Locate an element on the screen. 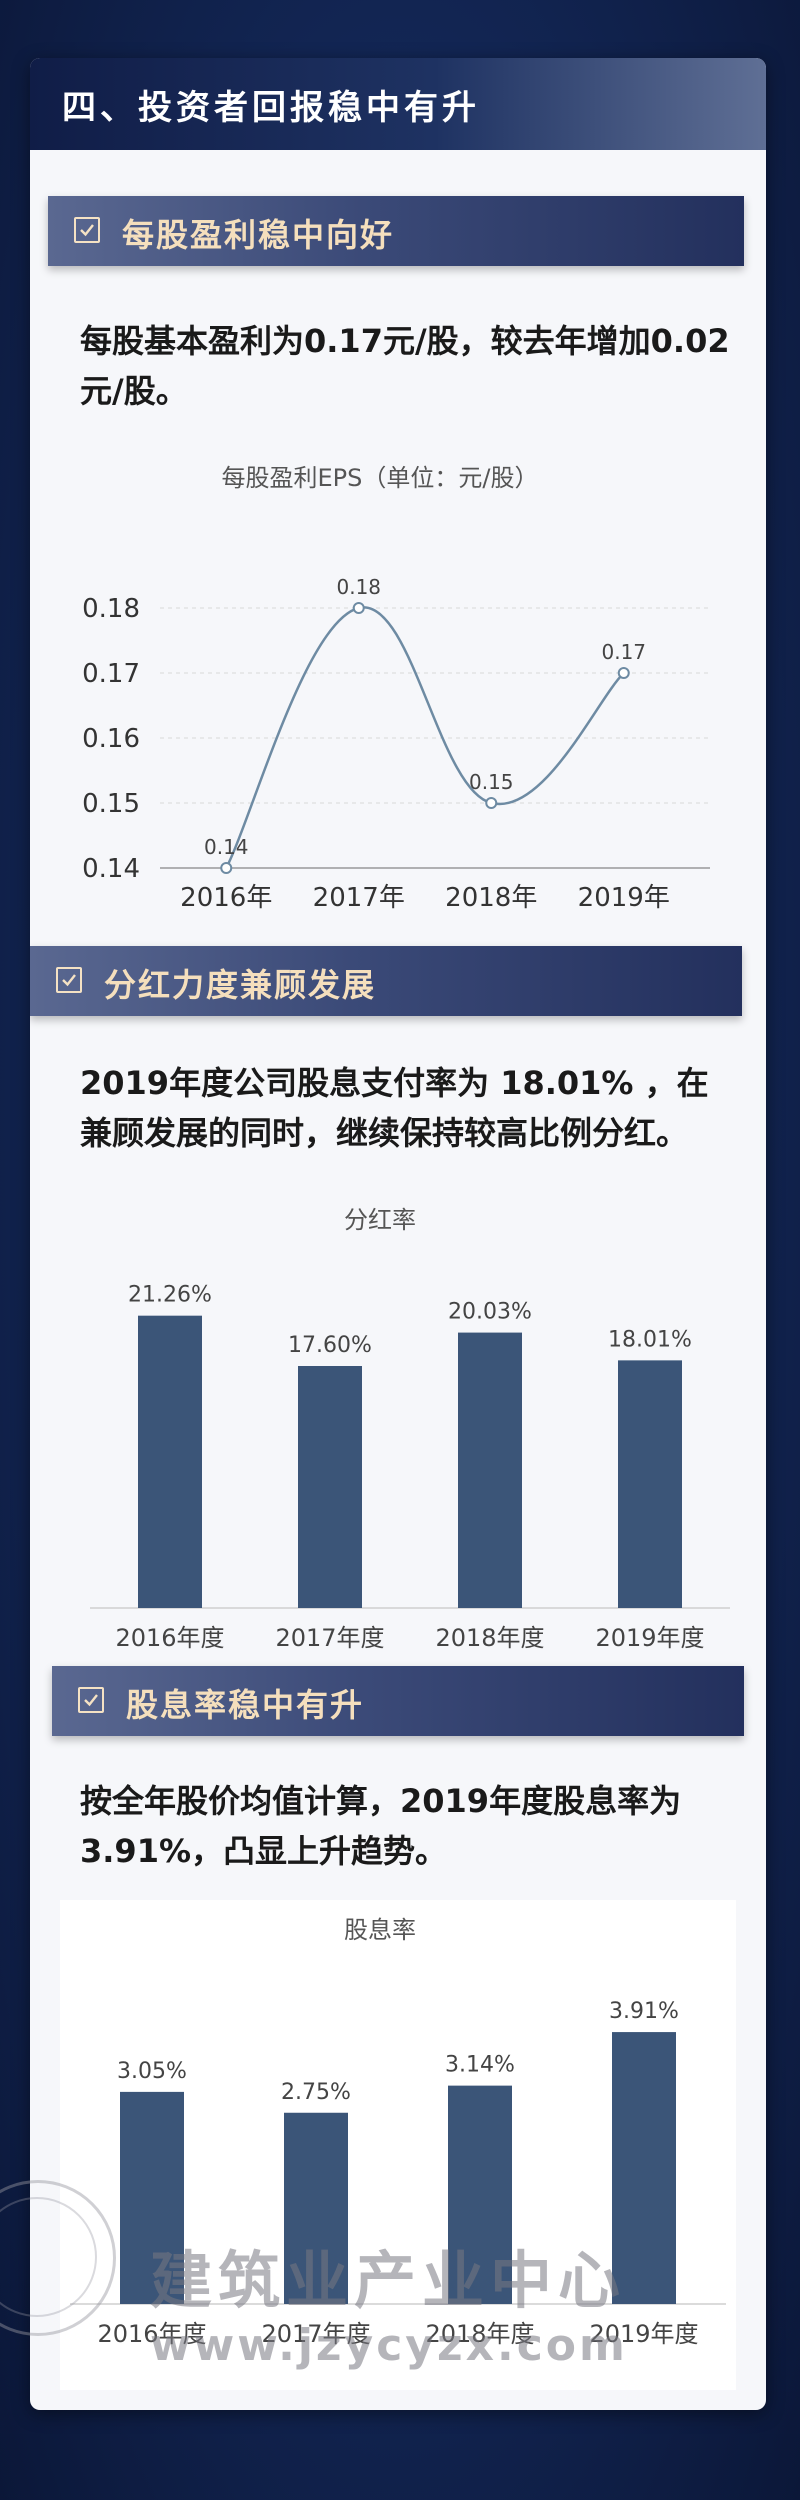  section-header: 四、投资者回报稳中有升 is located at coordinates (398, 104).